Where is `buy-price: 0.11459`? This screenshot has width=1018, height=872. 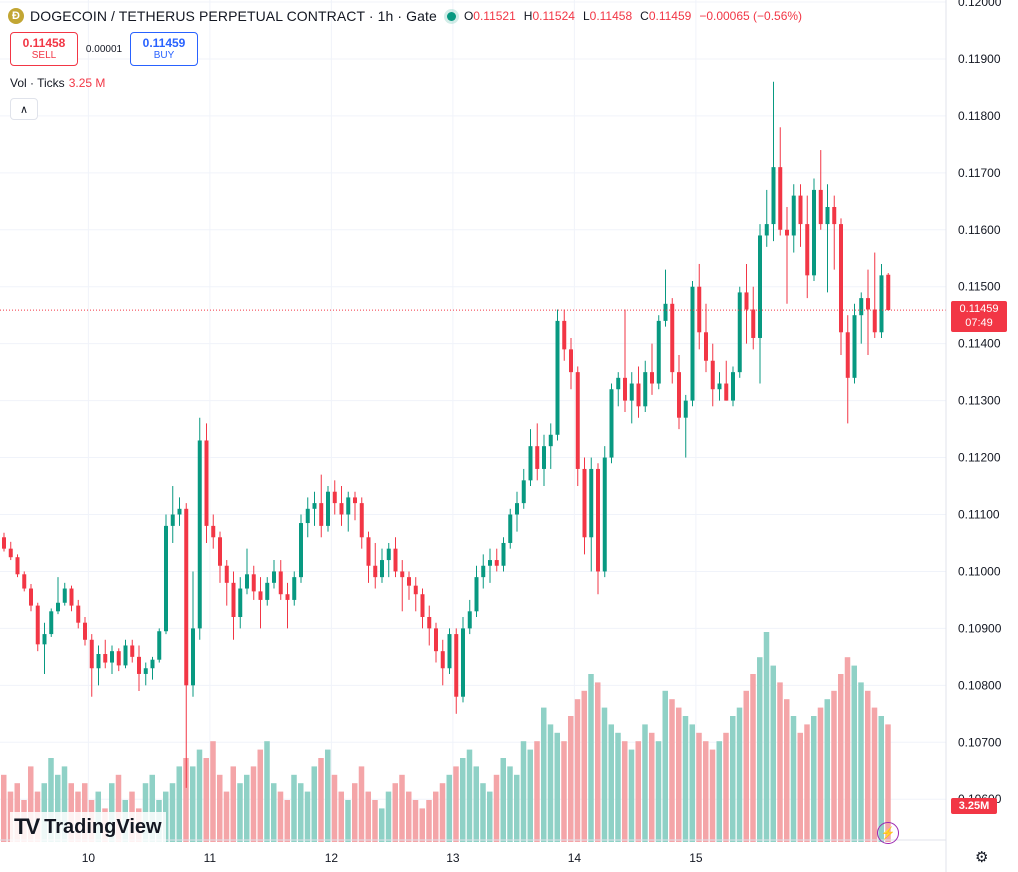 buy-price: 0.11459 is located at coordinates (164, 43).